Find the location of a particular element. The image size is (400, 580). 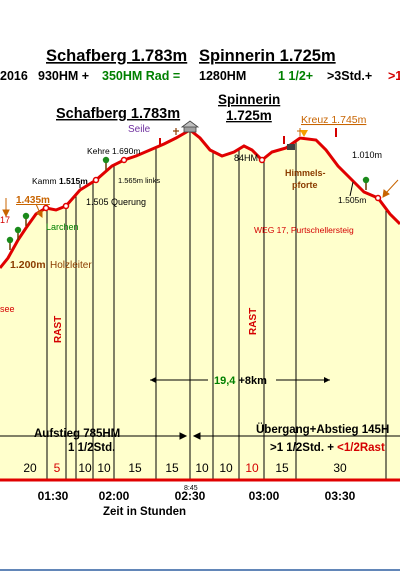

label-1200: 1.200m is located at coordinates (28, 265).